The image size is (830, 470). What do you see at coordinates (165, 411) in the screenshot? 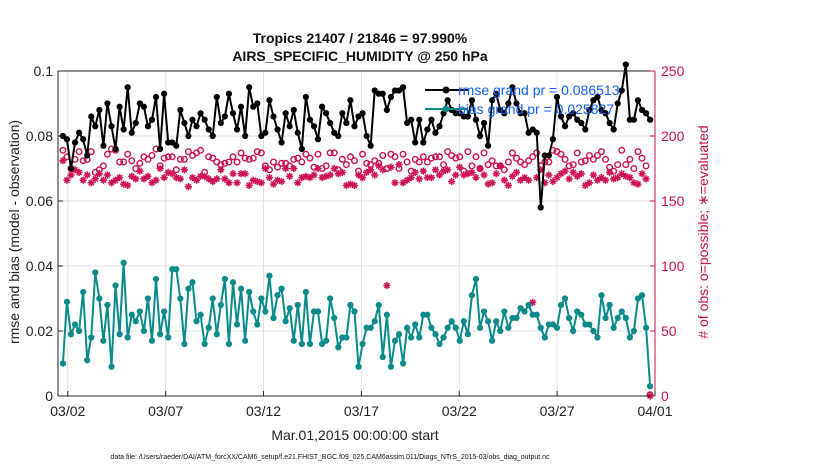
I see `x-tick-label: 03/07` at bounding box center [165, 411].